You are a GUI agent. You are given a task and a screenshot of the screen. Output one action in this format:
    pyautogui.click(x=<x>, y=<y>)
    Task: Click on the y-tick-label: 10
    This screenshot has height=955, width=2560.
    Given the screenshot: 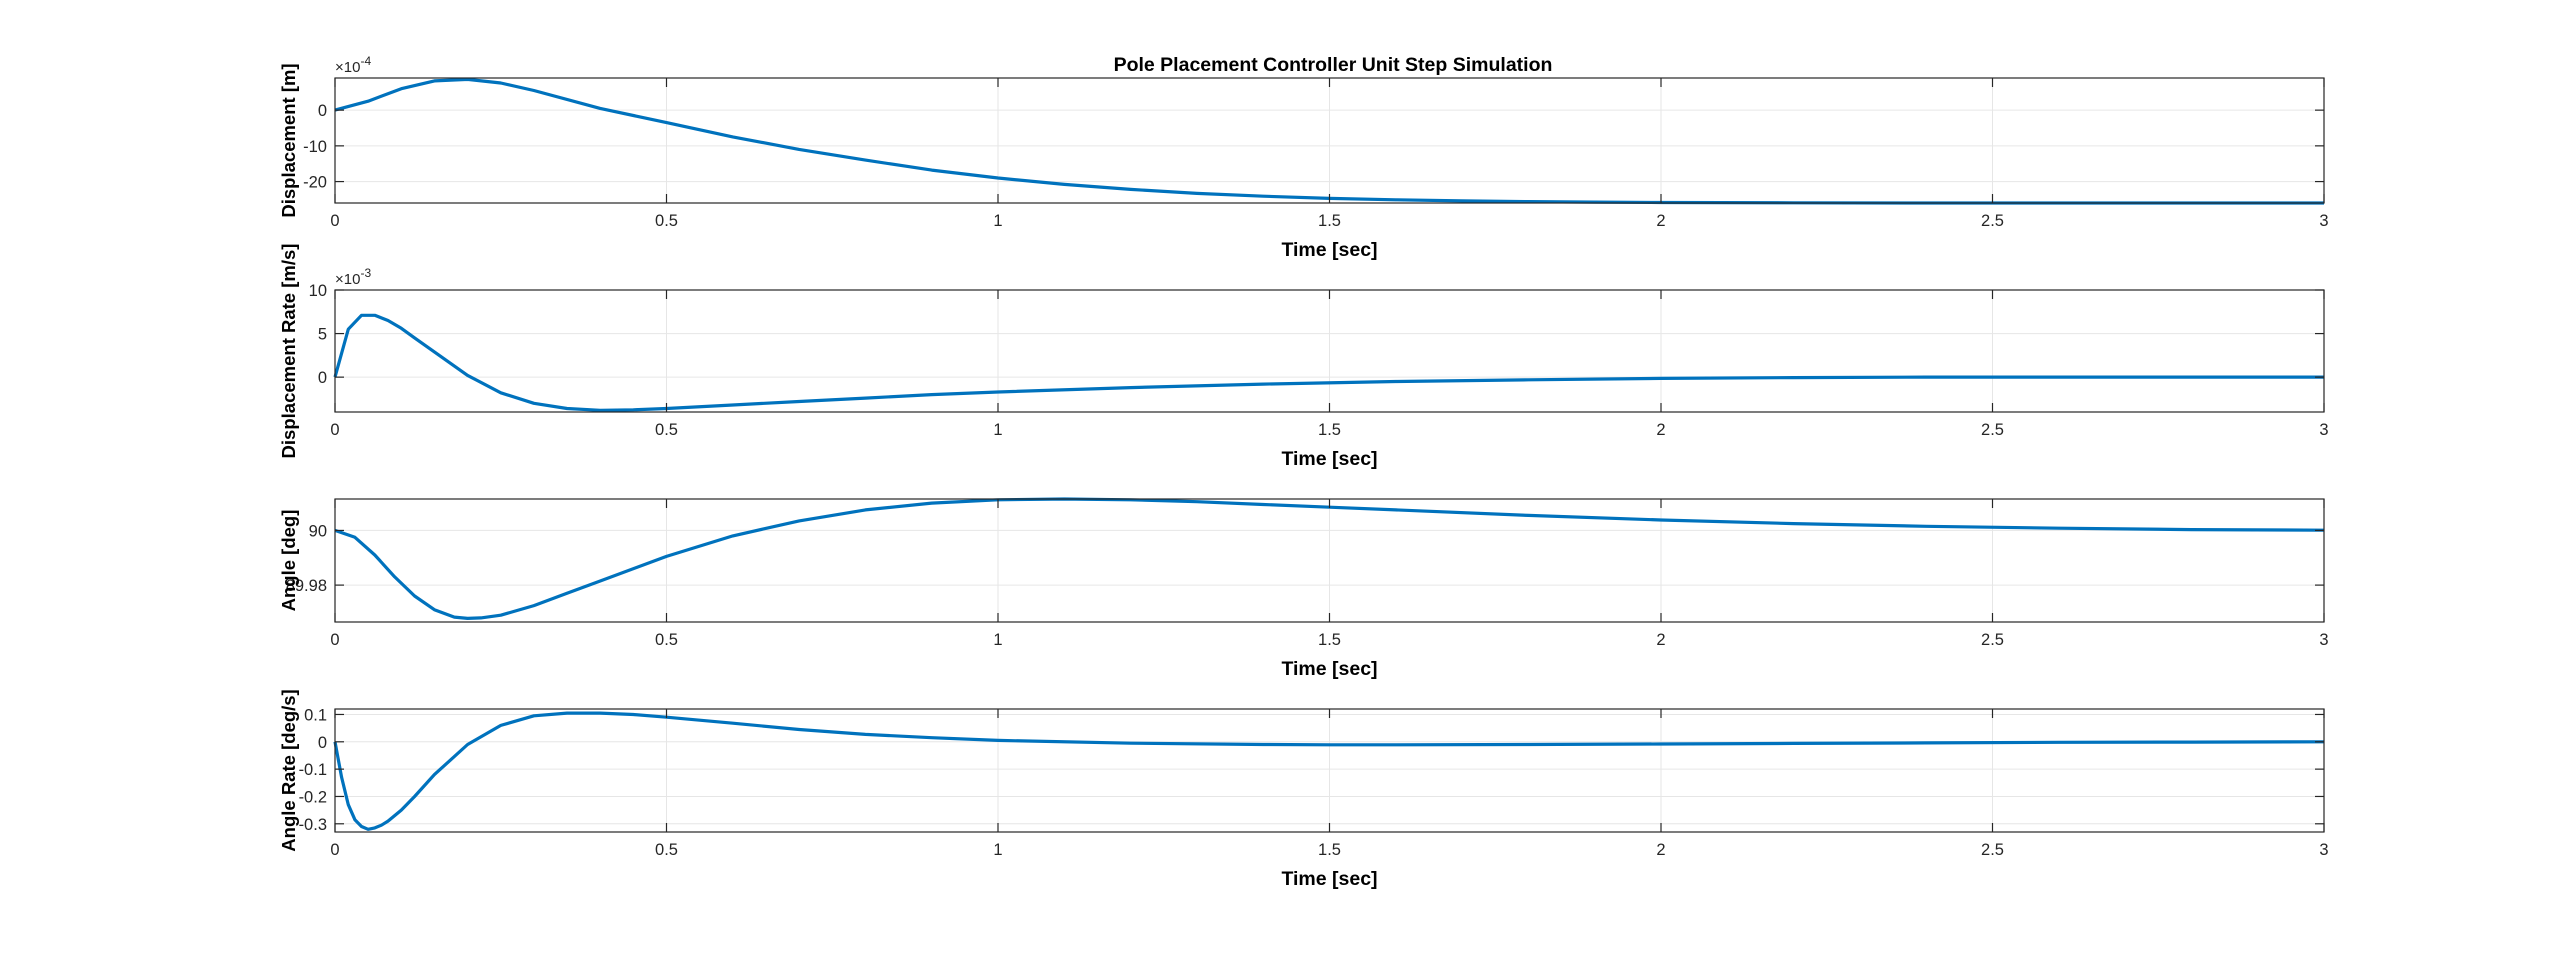 What is the action you would take?
    pyautogui.click(x=318, y=291)
    